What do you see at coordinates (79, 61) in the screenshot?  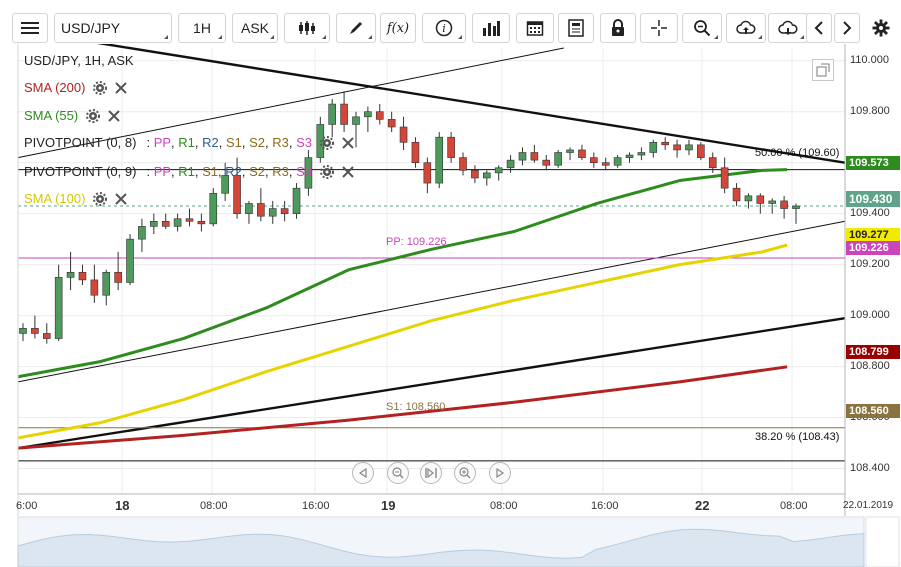 I see `legend-main: USD/JPY, 1H, ASK` at bounding box center [79, 61].